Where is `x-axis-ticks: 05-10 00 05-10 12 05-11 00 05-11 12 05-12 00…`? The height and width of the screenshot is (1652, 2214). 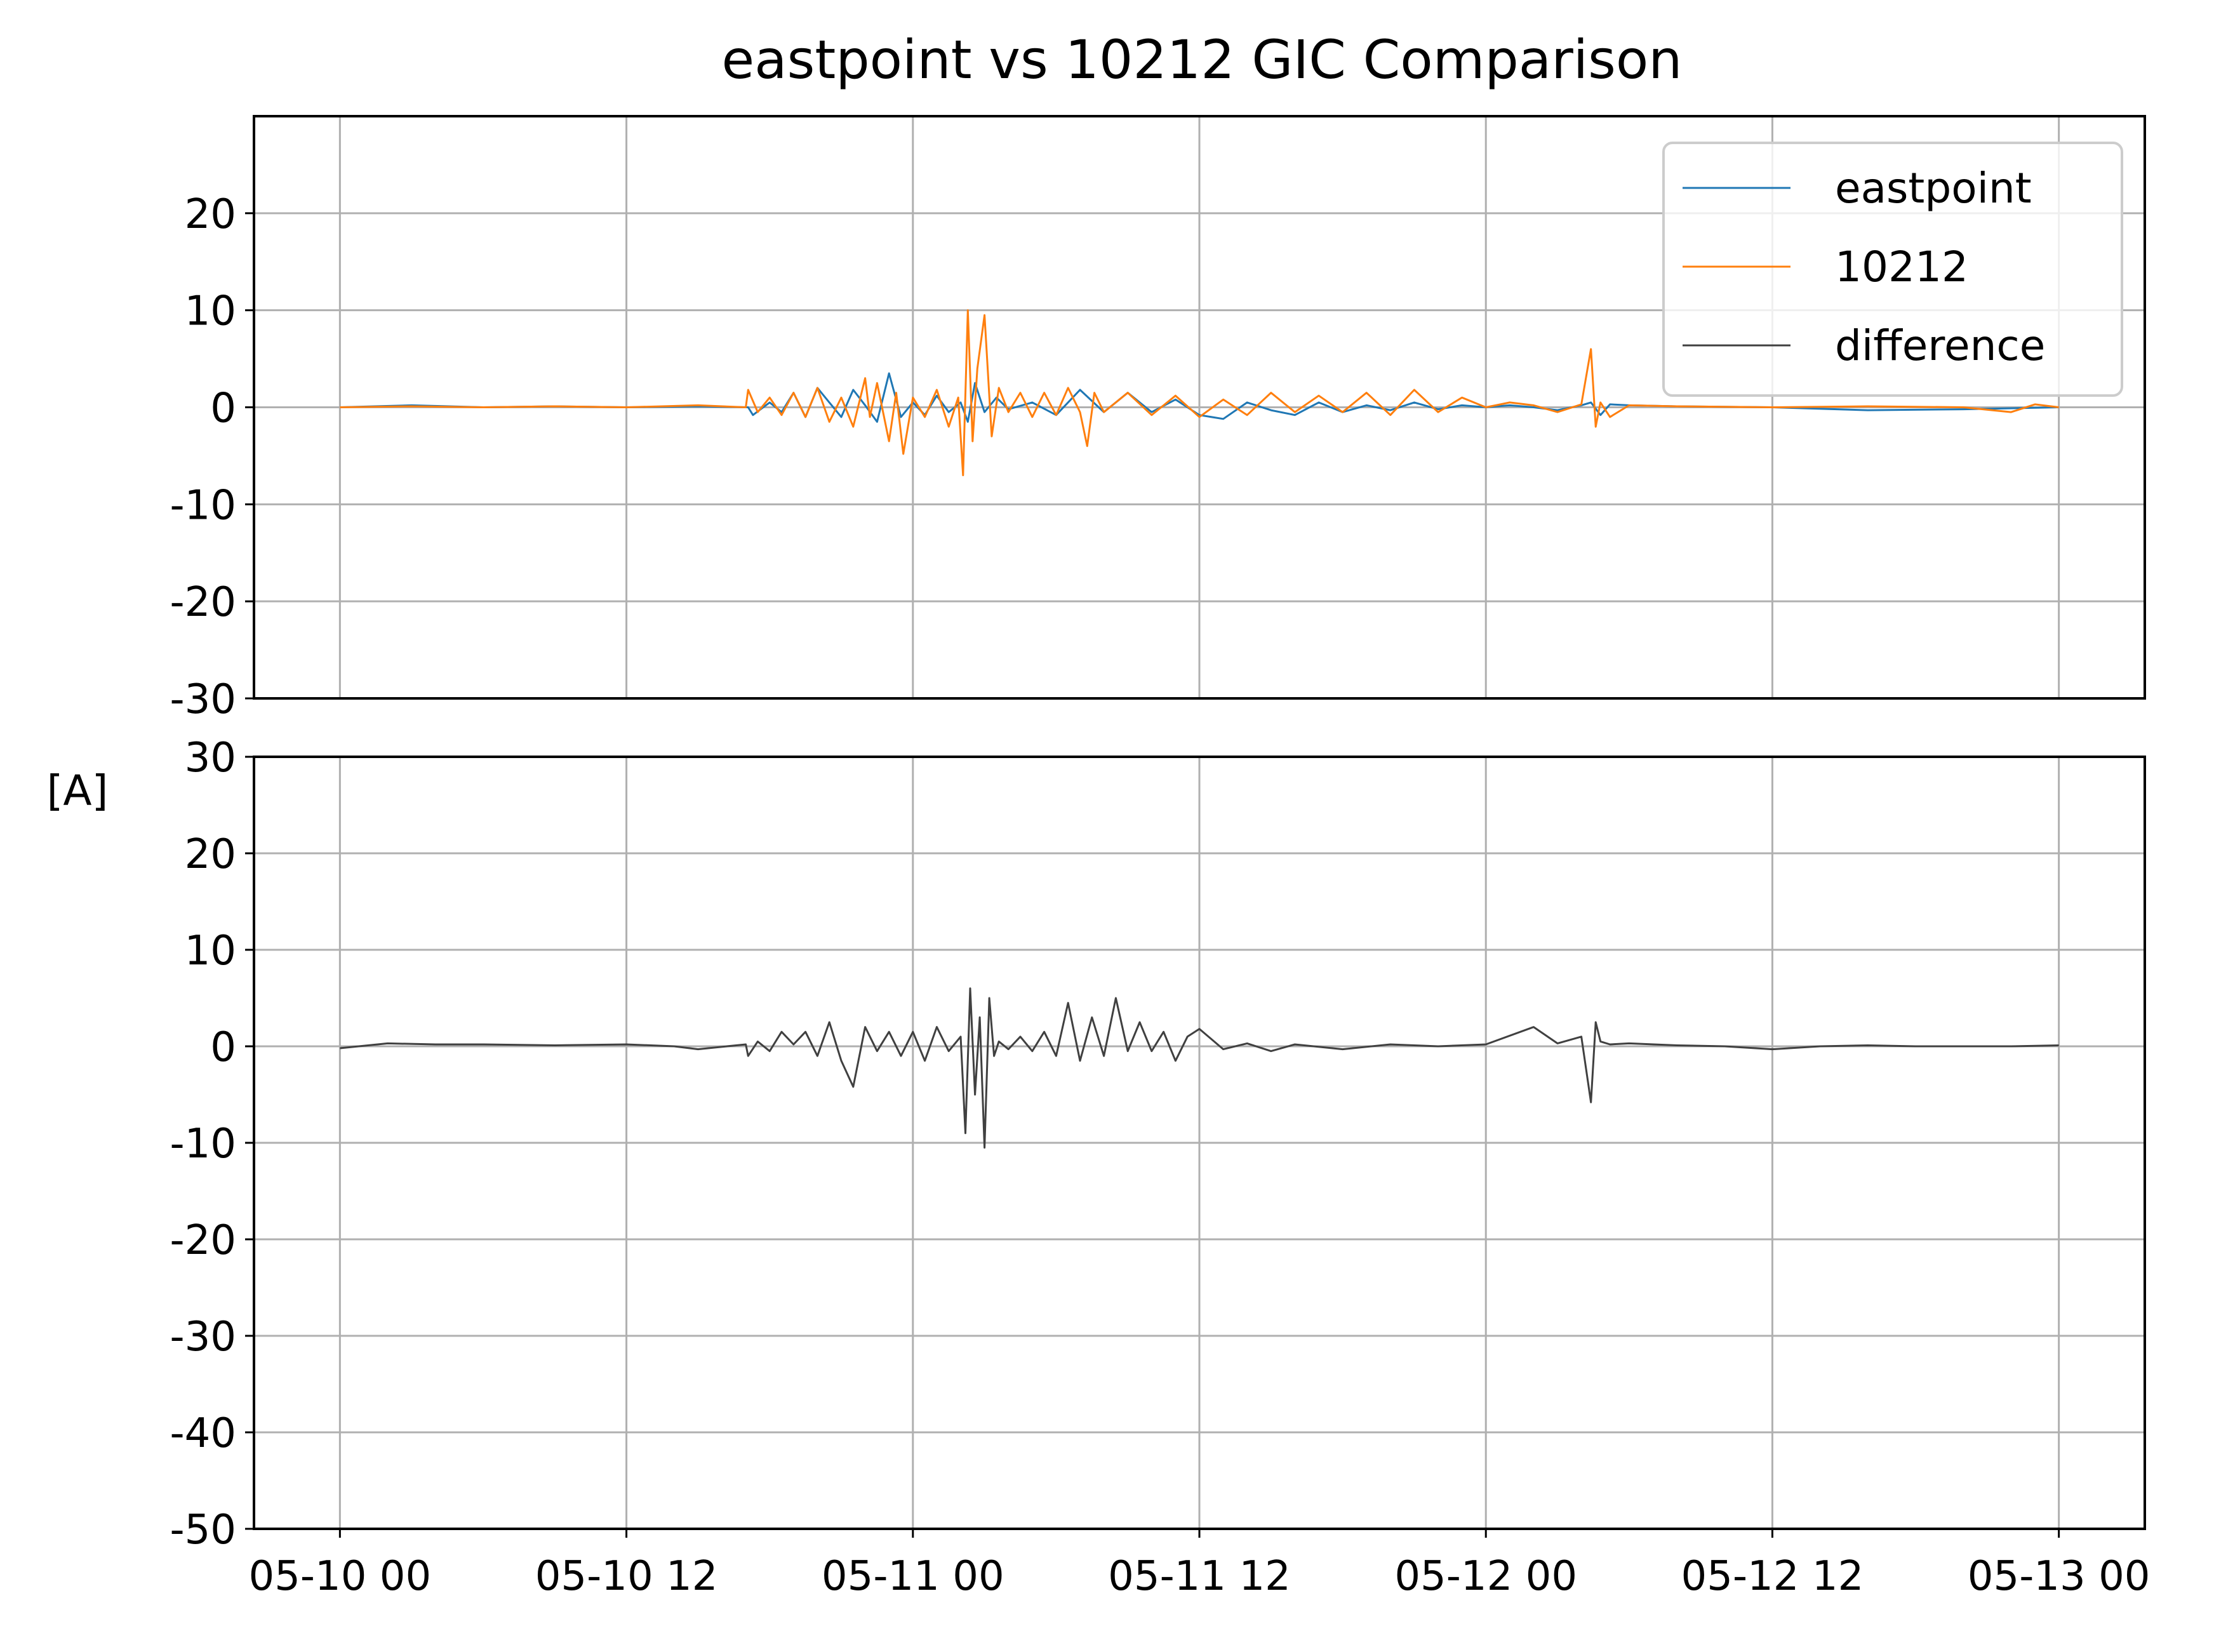 x-axis-ticks: 05-10 00 05-10 12 05-11 00 05-11 12 05-12 00… is located at coordinates (1199, 1564).